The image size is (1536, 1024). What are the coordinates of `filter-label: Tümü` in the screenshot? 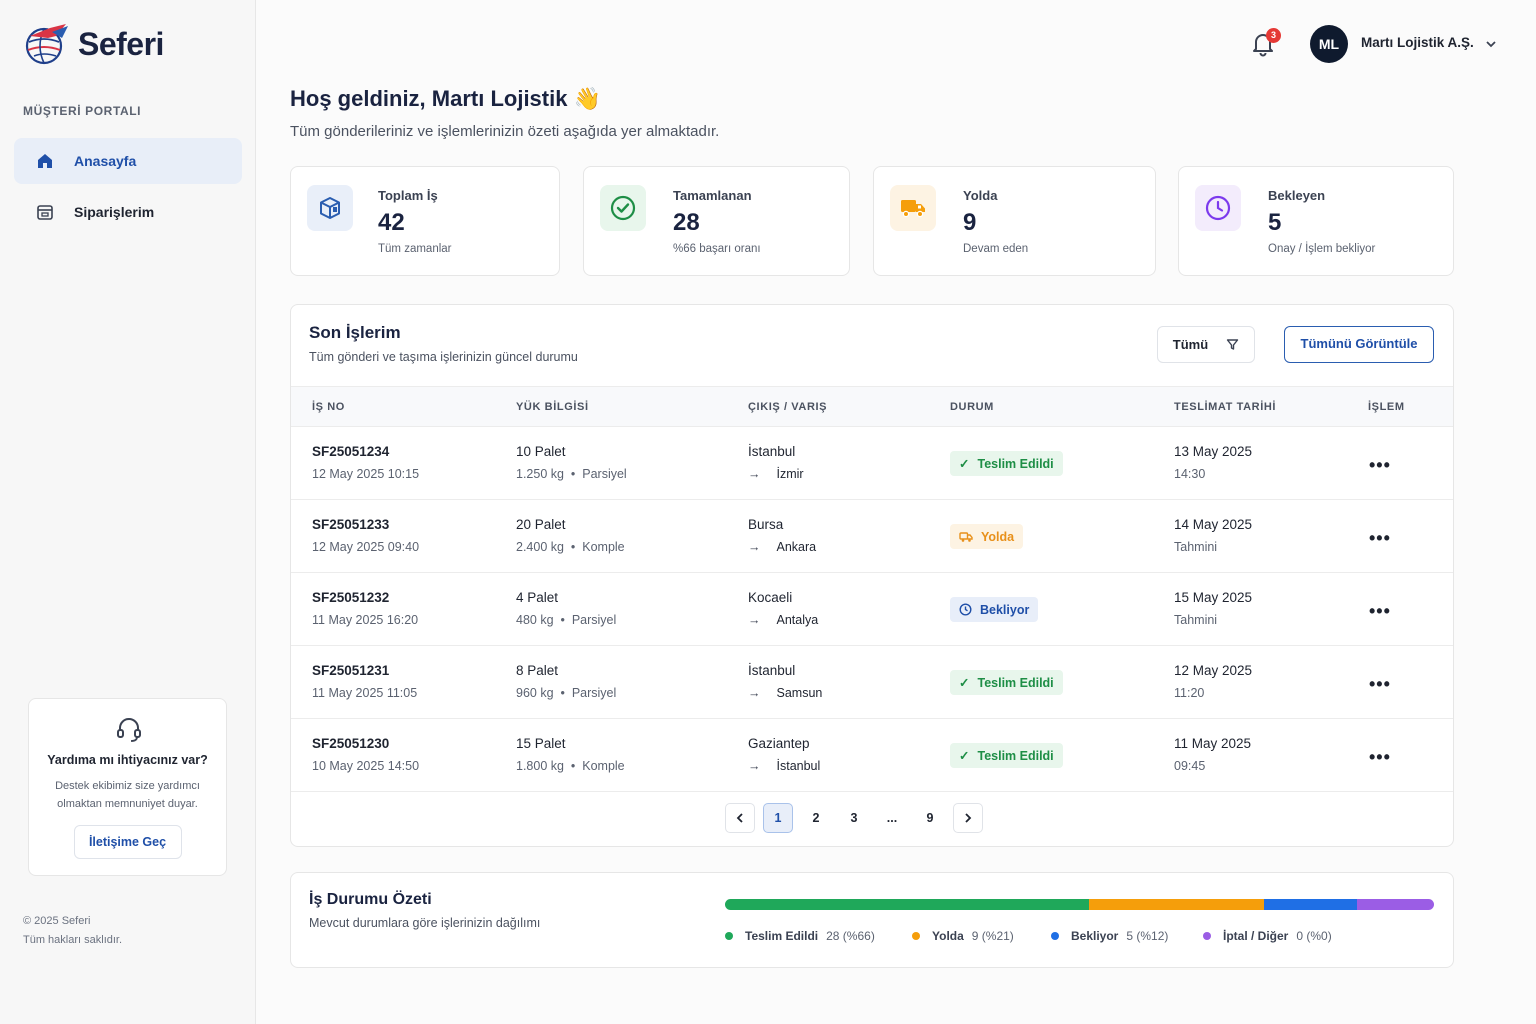 It's located at (1190, 344).